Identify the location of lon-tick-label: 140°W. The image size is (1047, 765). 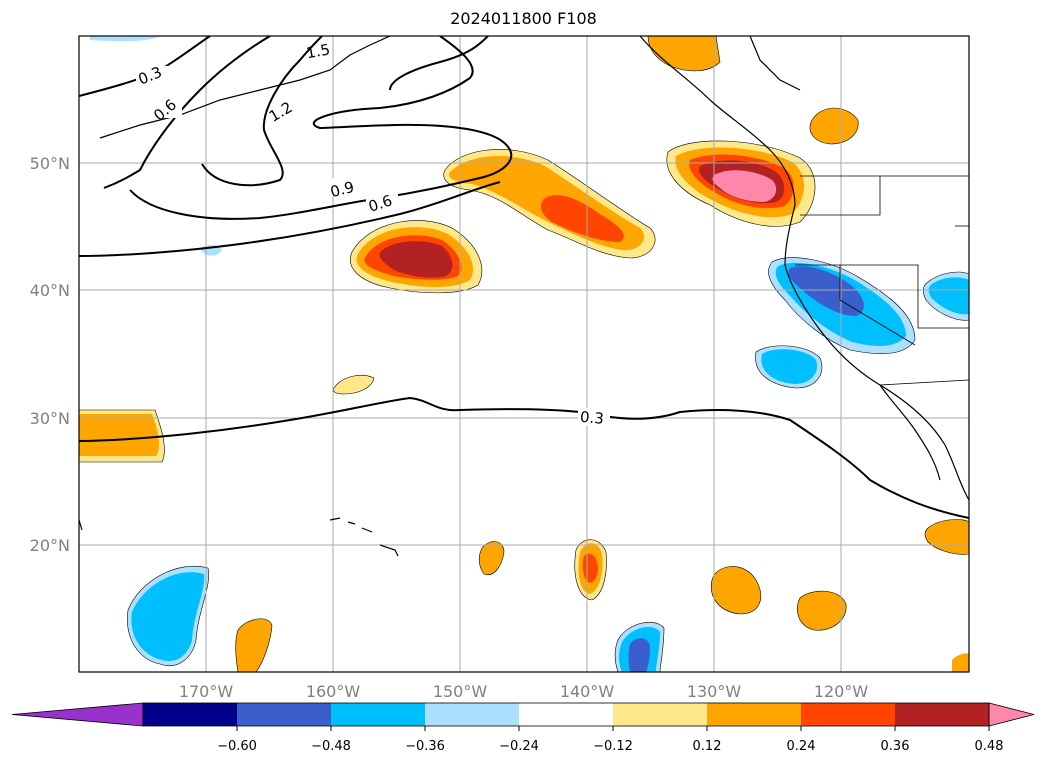
(587, 691).